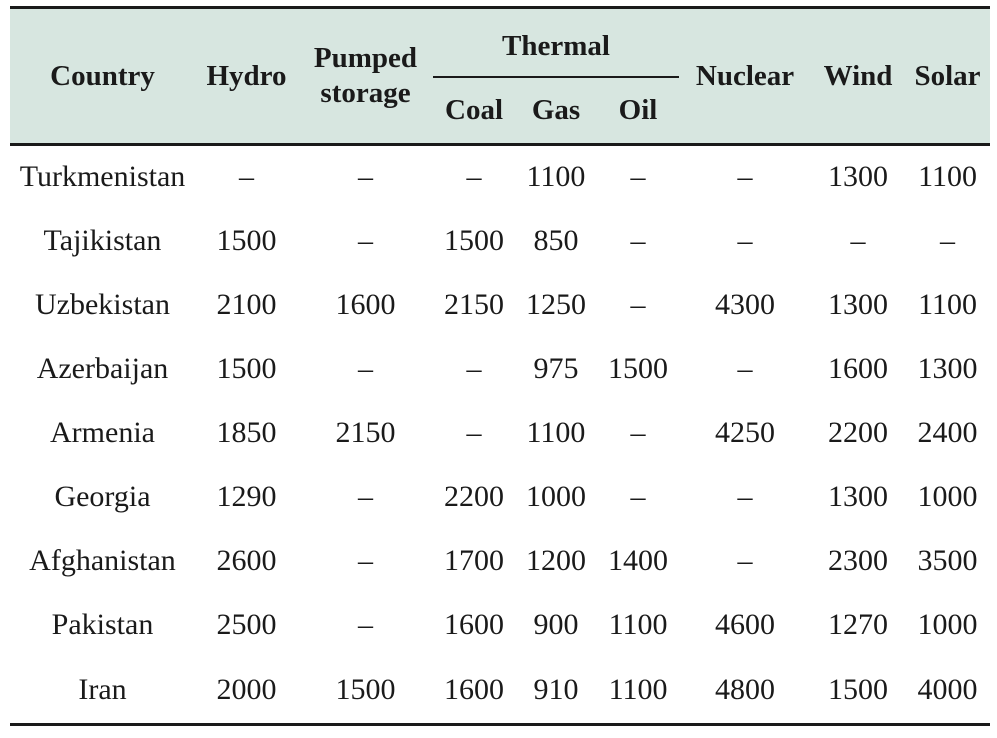 This screenshot has width=997, height=738. I want to click on cell-wind: 2200, so click(858, 432).